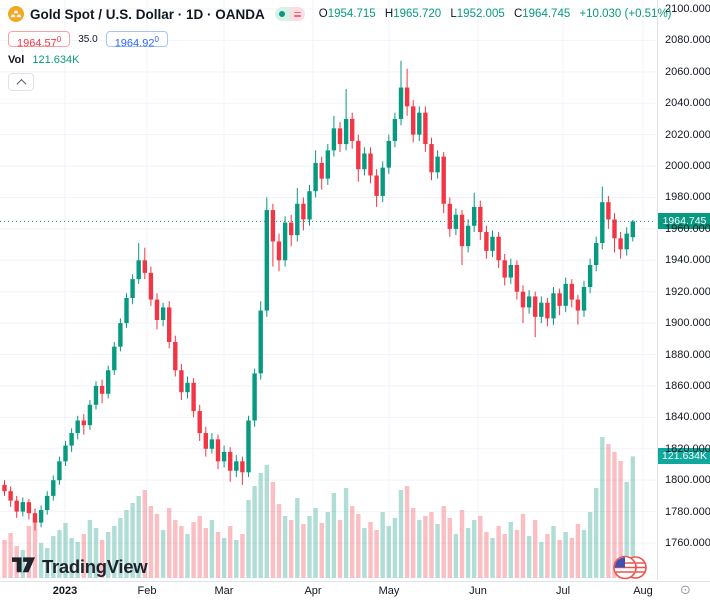 The height and width of the screenshot is (600, 710). What do you see at coordinates (687, 448) in the screenshot?
I see `price-axis-label: 1820.000` at bounding box center [687, 448].